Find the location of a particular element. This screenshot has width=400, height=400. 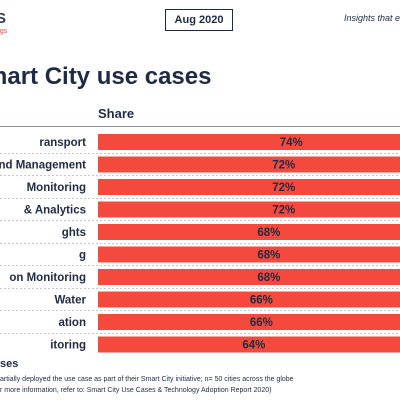

column-header-share: Share is located at coordinates (116, 113).